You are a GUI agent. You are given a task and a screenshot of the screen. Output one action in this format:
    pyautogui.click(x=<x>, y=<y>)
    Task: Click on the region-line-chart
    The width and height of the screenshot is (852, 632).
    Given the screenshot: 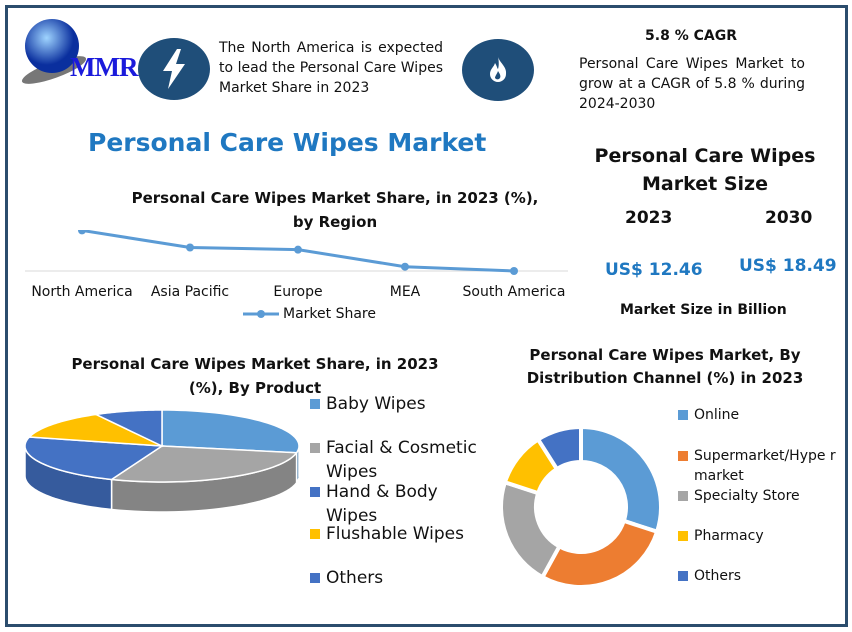 What is the action you would take?
    pyautogui.click(x=296, y=252)
    